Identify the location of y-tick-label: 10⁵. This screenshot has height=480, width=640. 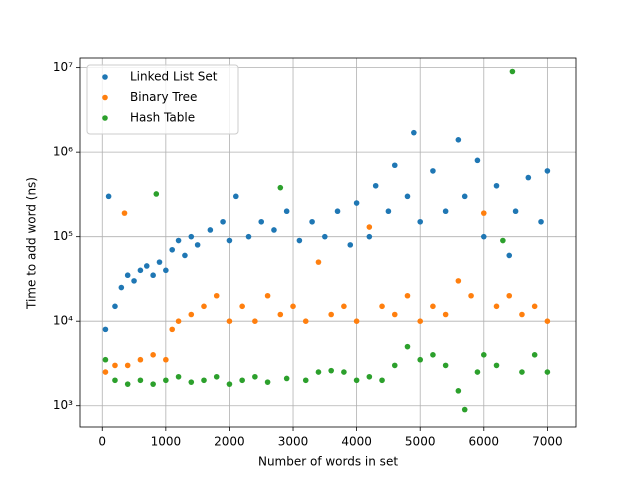
(63, 236).